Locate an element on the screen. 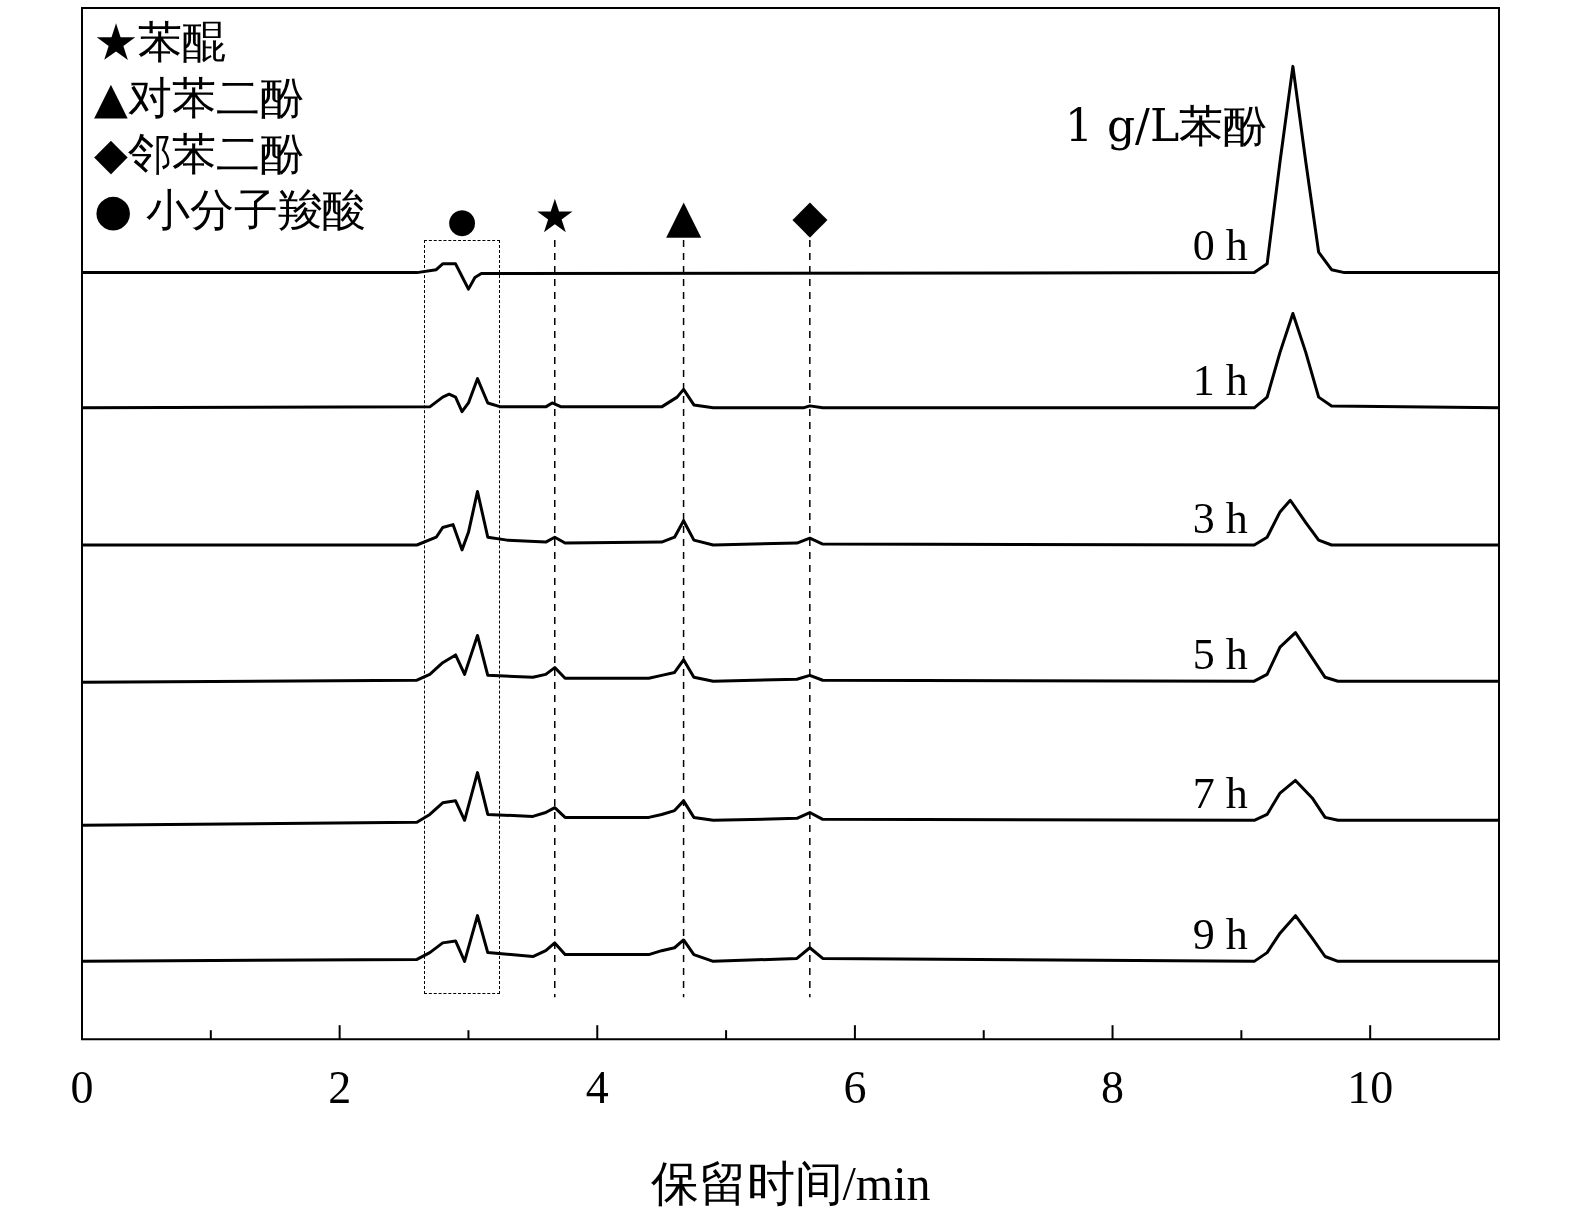 Image resolution: width=1575 pixels, height=1226 pixels. x-tick-label: 8 is located at coordinates (1113, 1087).